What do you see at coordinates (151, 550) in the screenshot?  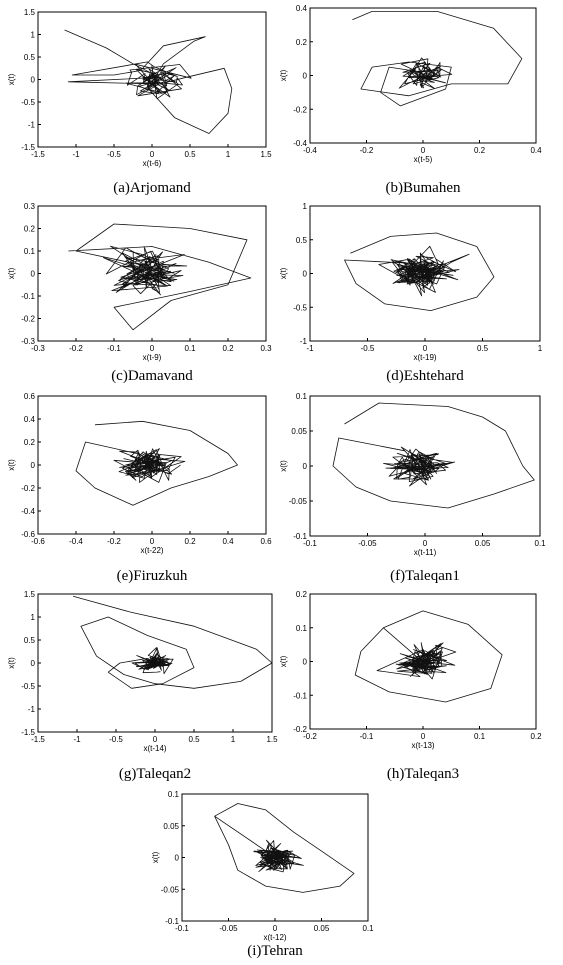 I see `x-axis-label: x(t-22)` at bounding box center [151, 550].